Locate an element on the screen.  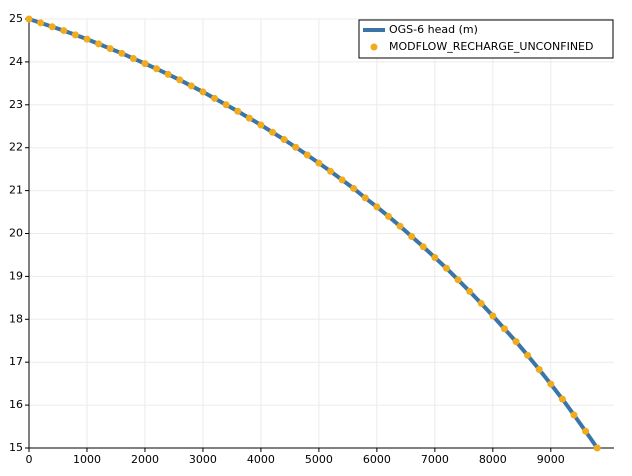
legend-label: MODFLOW_RECHARGE_UNCONFINED is located at coordinates (491, 46).